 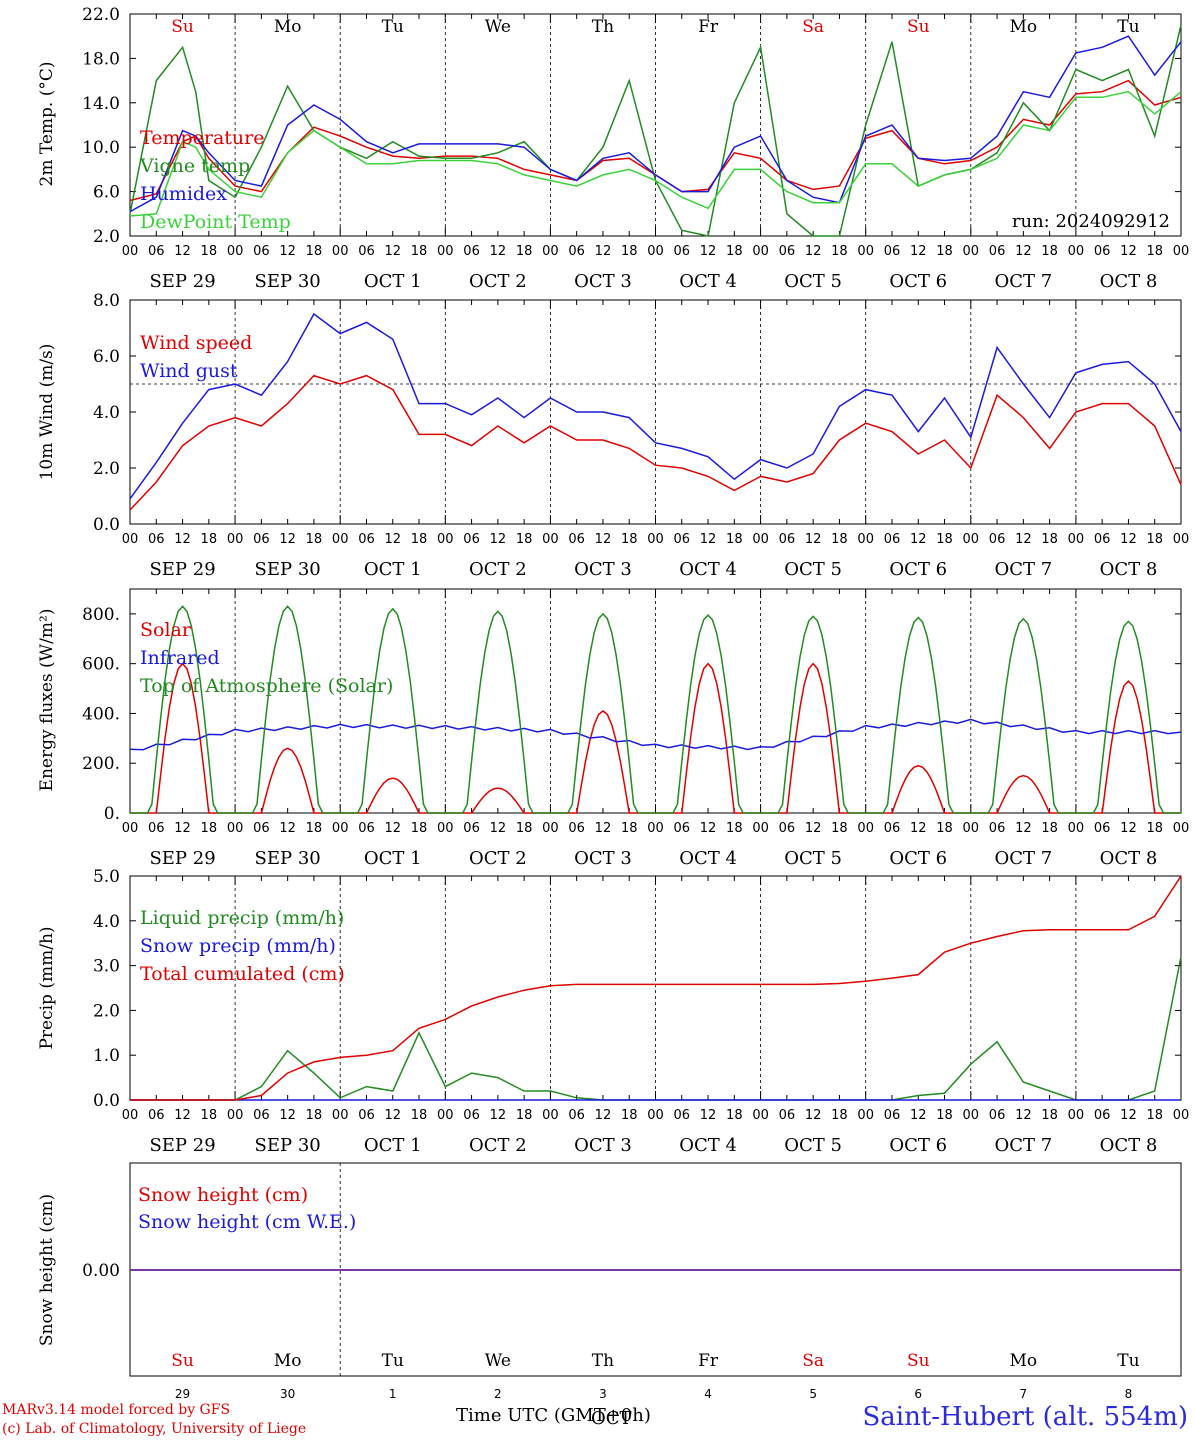 I want to click on y-tick-label: 4.0, so click(x=106, y=922).